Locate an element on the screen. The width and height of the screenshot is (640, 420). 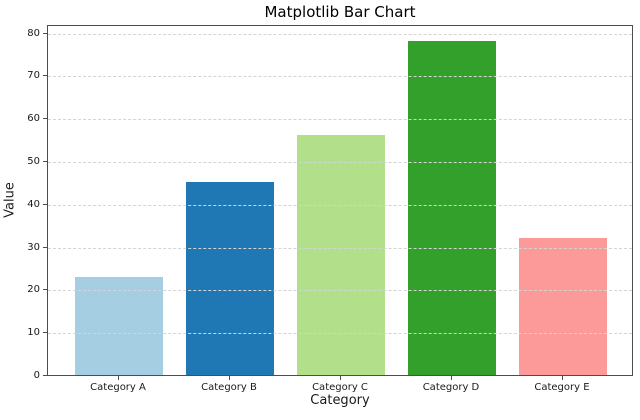
chart-title: Matplotlib Bar Chart is located at coordinates (340, 12).